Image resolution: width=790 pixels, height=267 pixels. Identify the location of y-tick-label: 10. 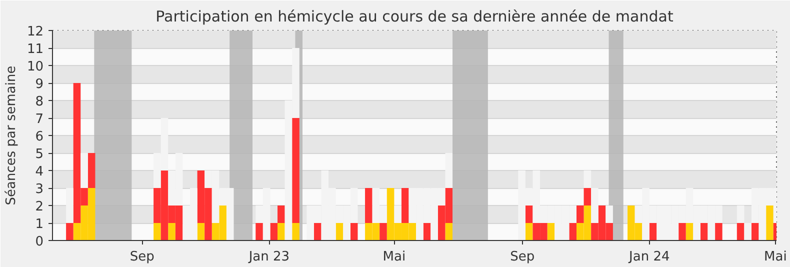
(35, 67).